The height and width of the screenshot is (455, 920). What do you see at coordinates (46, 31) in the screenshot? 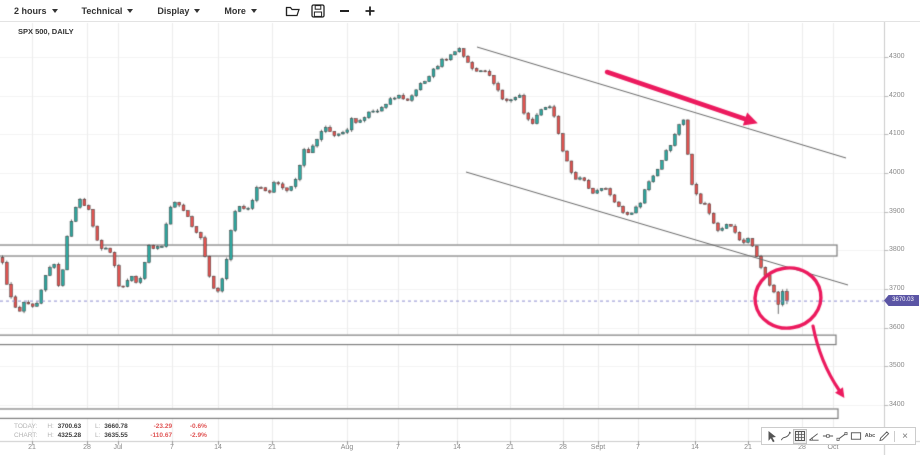
I see `symbol-label: SPX 500, DAILY` at bounding box center [46, 31].